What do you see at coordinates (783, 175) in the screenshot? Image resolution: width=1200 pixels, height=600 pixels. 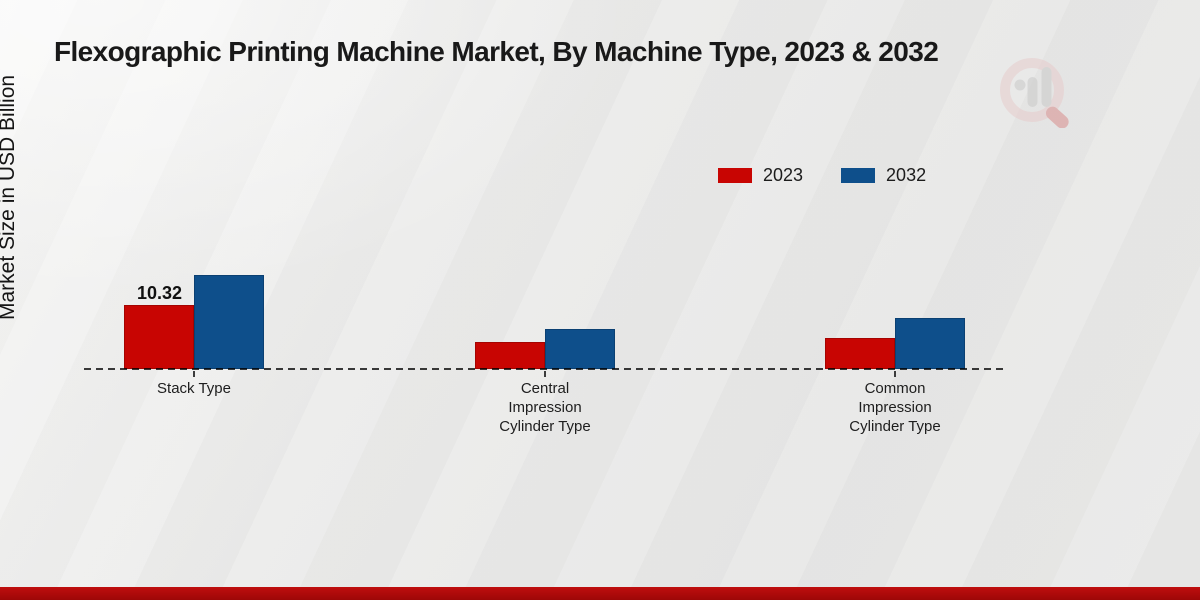 I see `legend-label-2023: 2023` at bounding box center [783, 175].